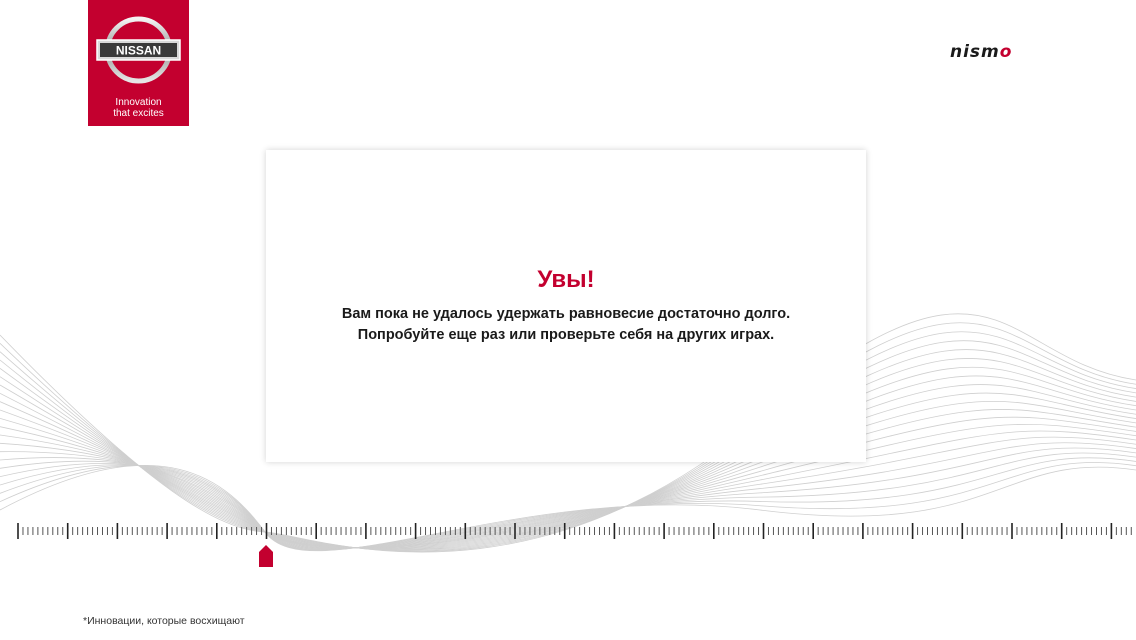  Describe the element at coordinates (981, 52) in the screenshot. I see `nismo-logo: nismo` at that location.